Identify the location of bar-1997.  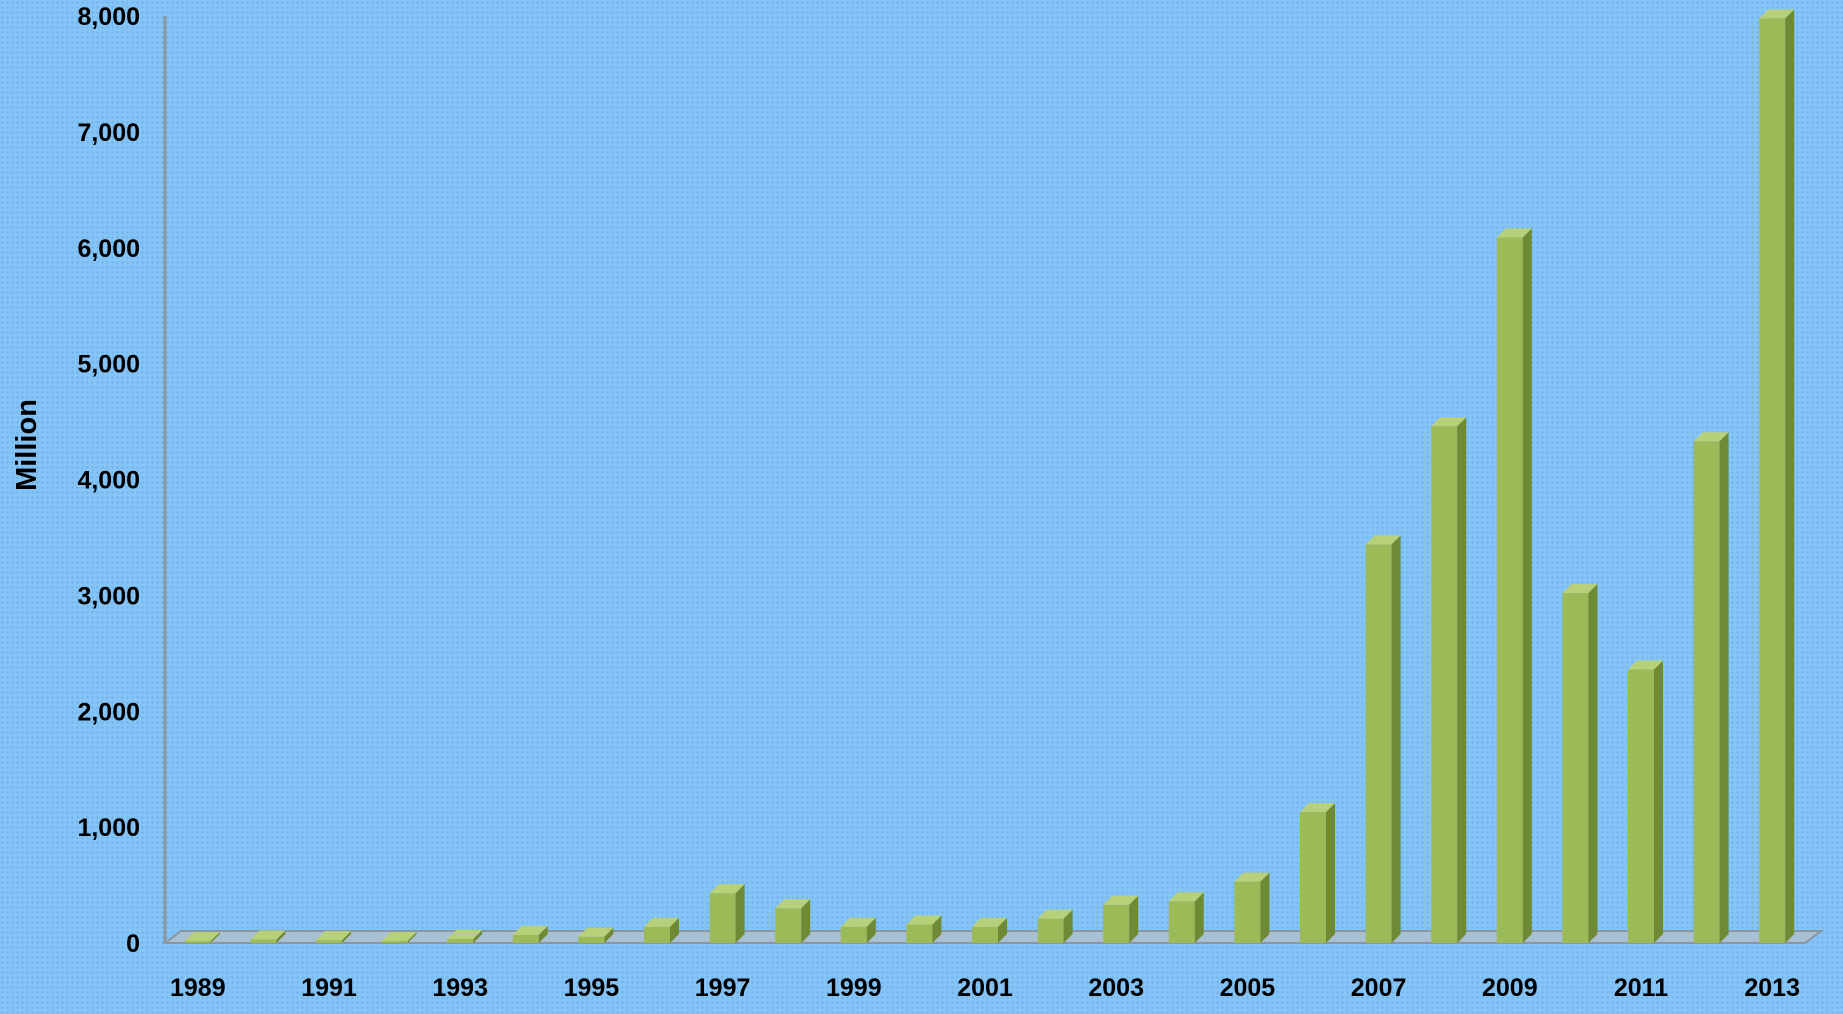
(727, 913).